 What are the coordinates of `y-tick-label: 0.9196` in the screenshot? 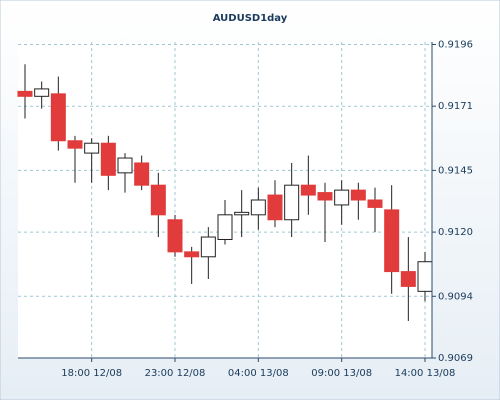 It's located at (455, 44).